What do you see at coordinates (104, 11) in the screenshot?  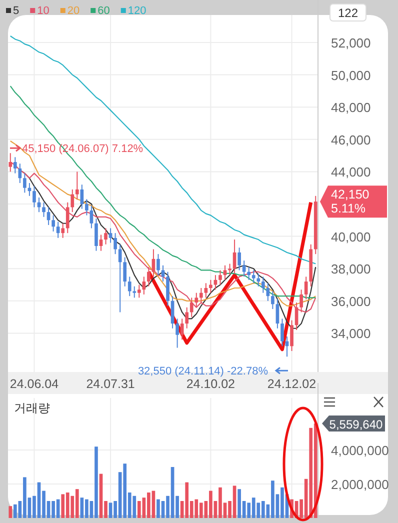 I see `legend-label: 60` at bounding box center [104, 11].